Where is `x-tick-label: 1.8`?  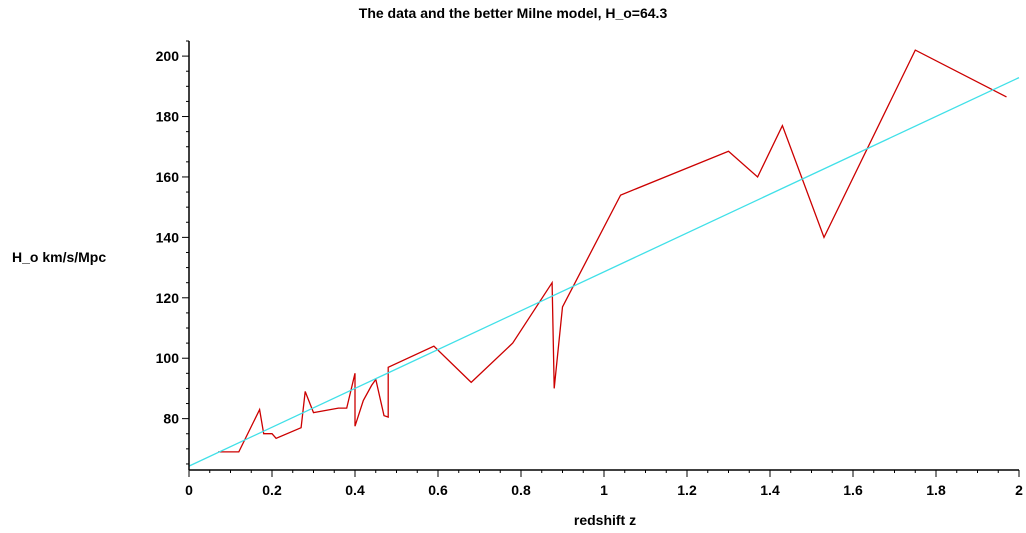
x-tick-label: 1.8 is located at coordinates (936, 490).